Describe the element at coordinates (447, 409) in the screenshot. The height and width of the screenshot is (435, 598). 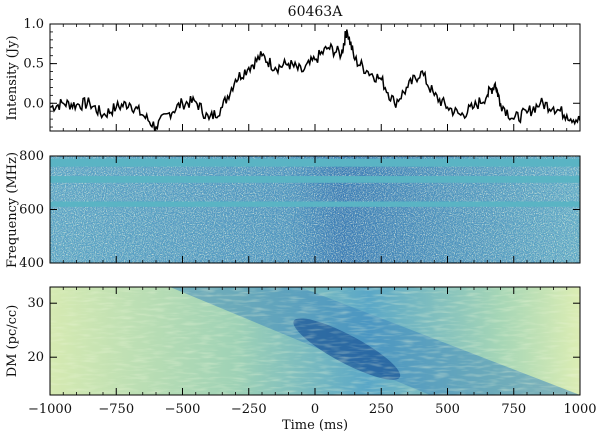
I see `x-tick-label: 500` at that location.